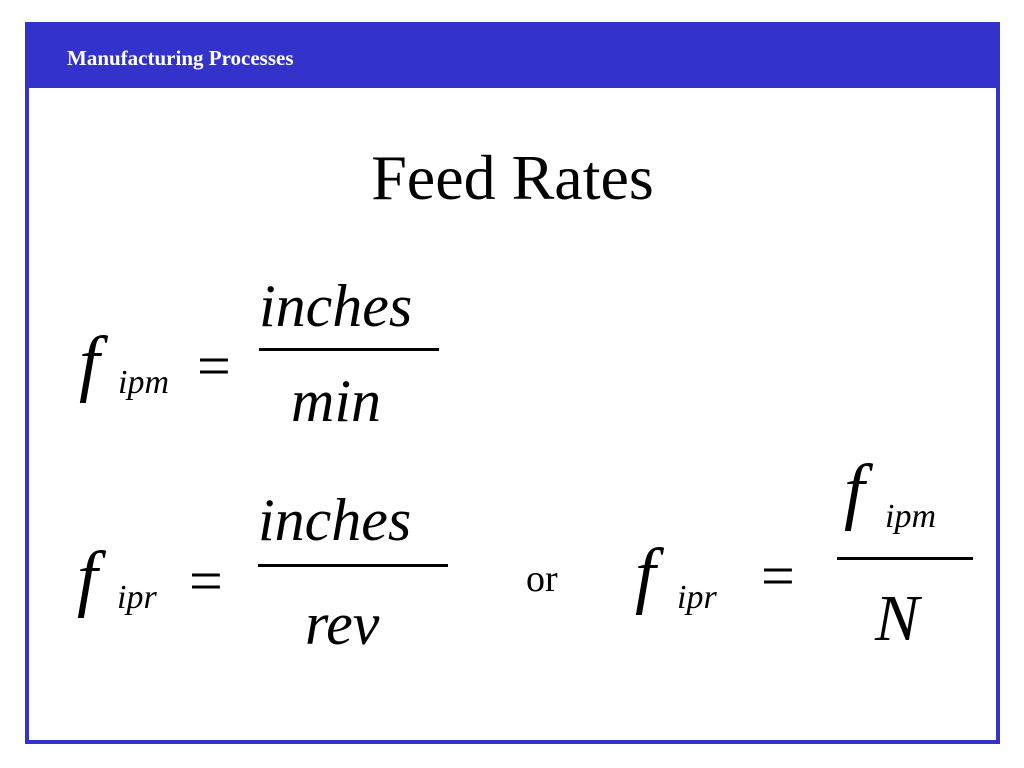  I want to click on connector-or: or, so click(542, 579).